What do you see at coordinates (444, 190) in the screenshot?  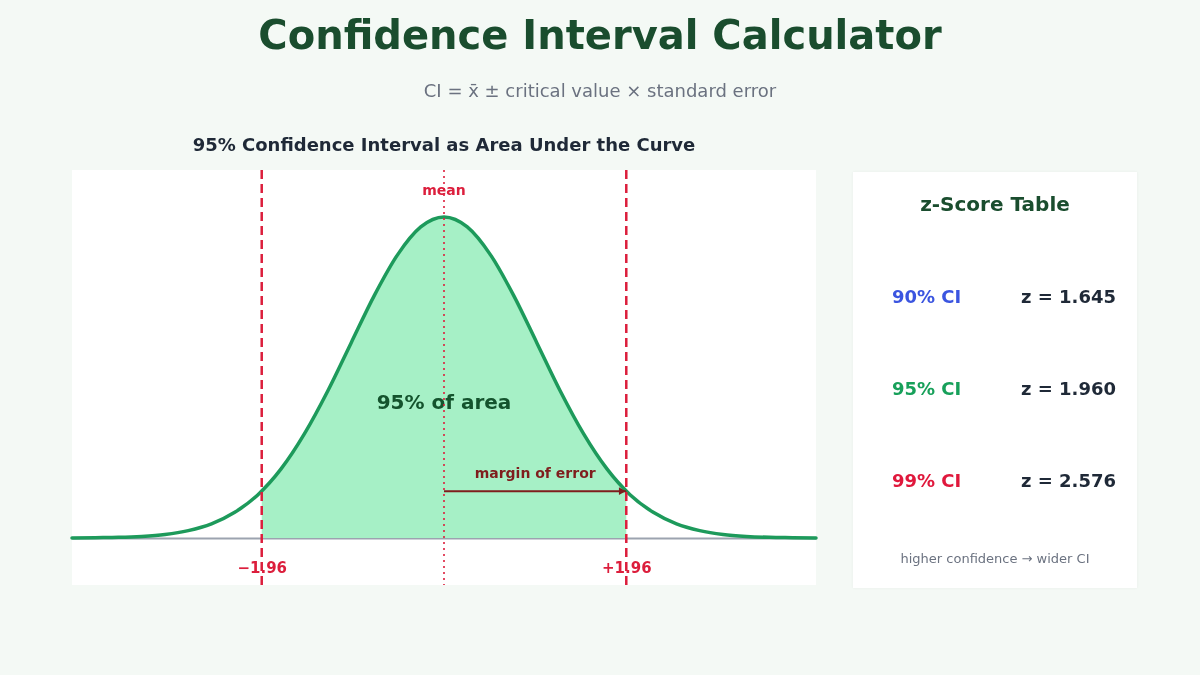 I see `ref-line-label: mean` at bounding box center [444, 190].